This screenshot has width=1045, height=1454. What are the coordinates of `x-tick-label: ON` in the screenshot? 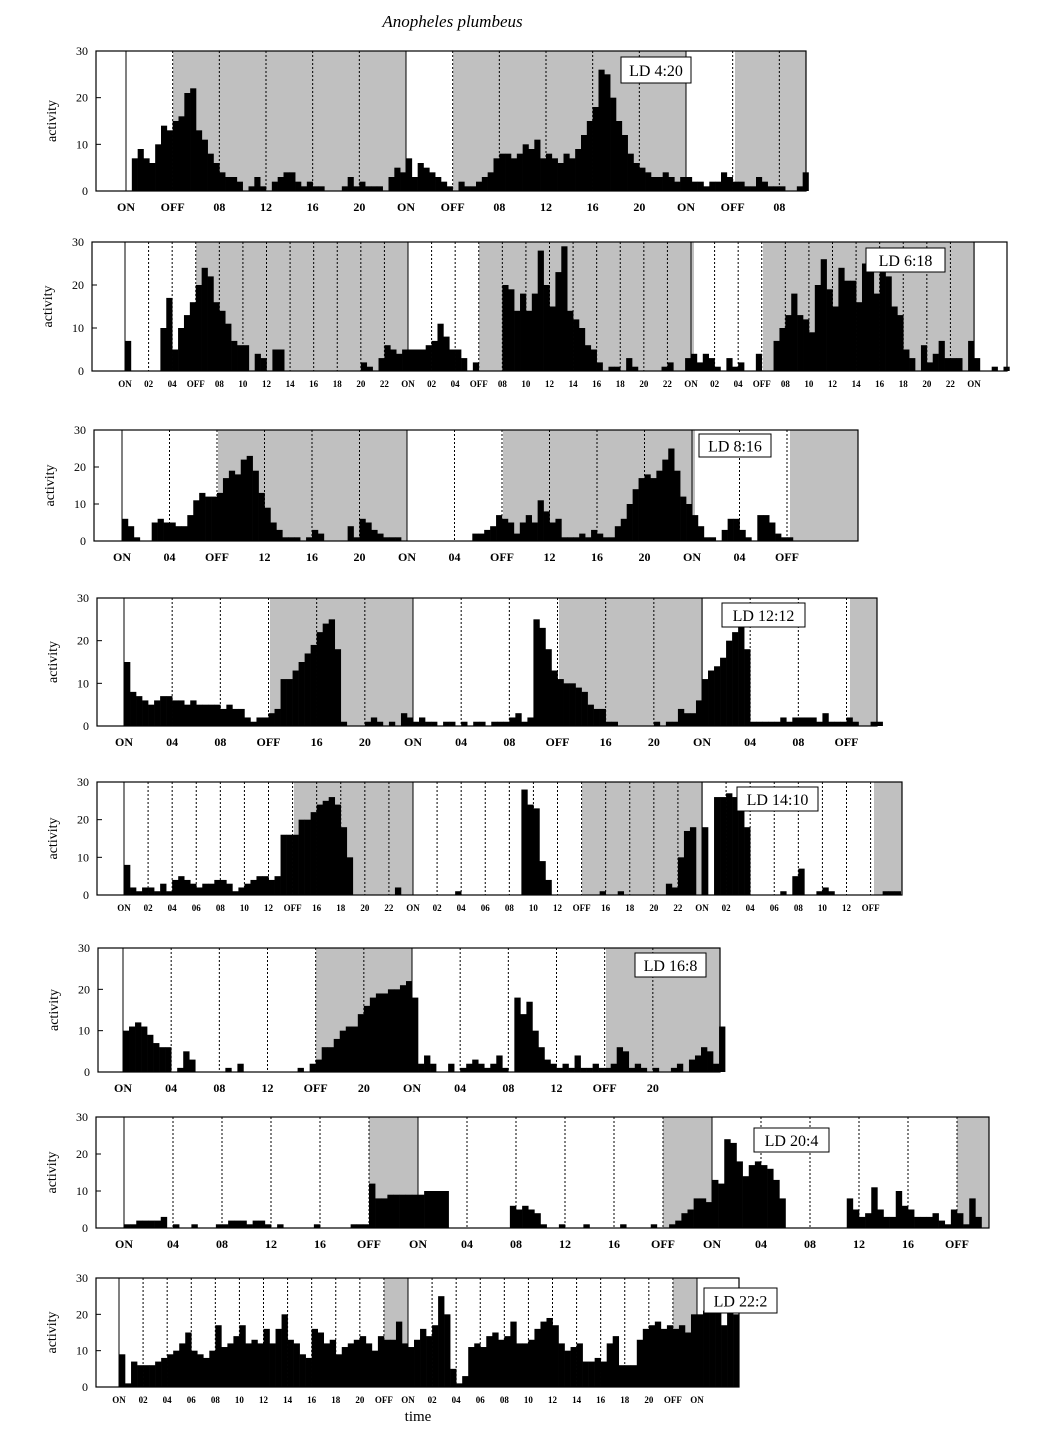 It's located at (702, 742).